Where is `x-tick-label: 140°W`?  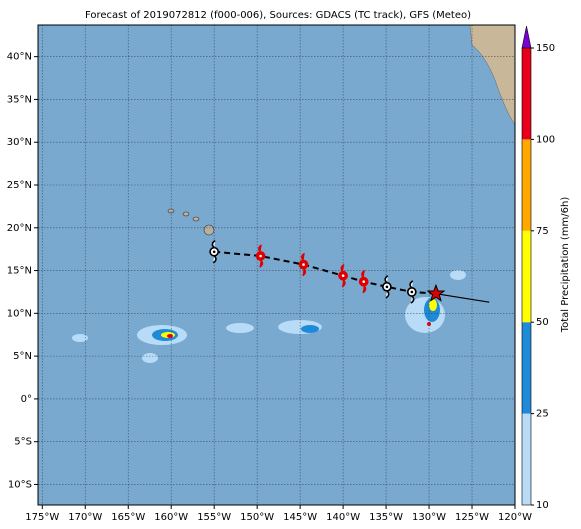 x-tick-label: 140°W is located at coordinates (343, 517).